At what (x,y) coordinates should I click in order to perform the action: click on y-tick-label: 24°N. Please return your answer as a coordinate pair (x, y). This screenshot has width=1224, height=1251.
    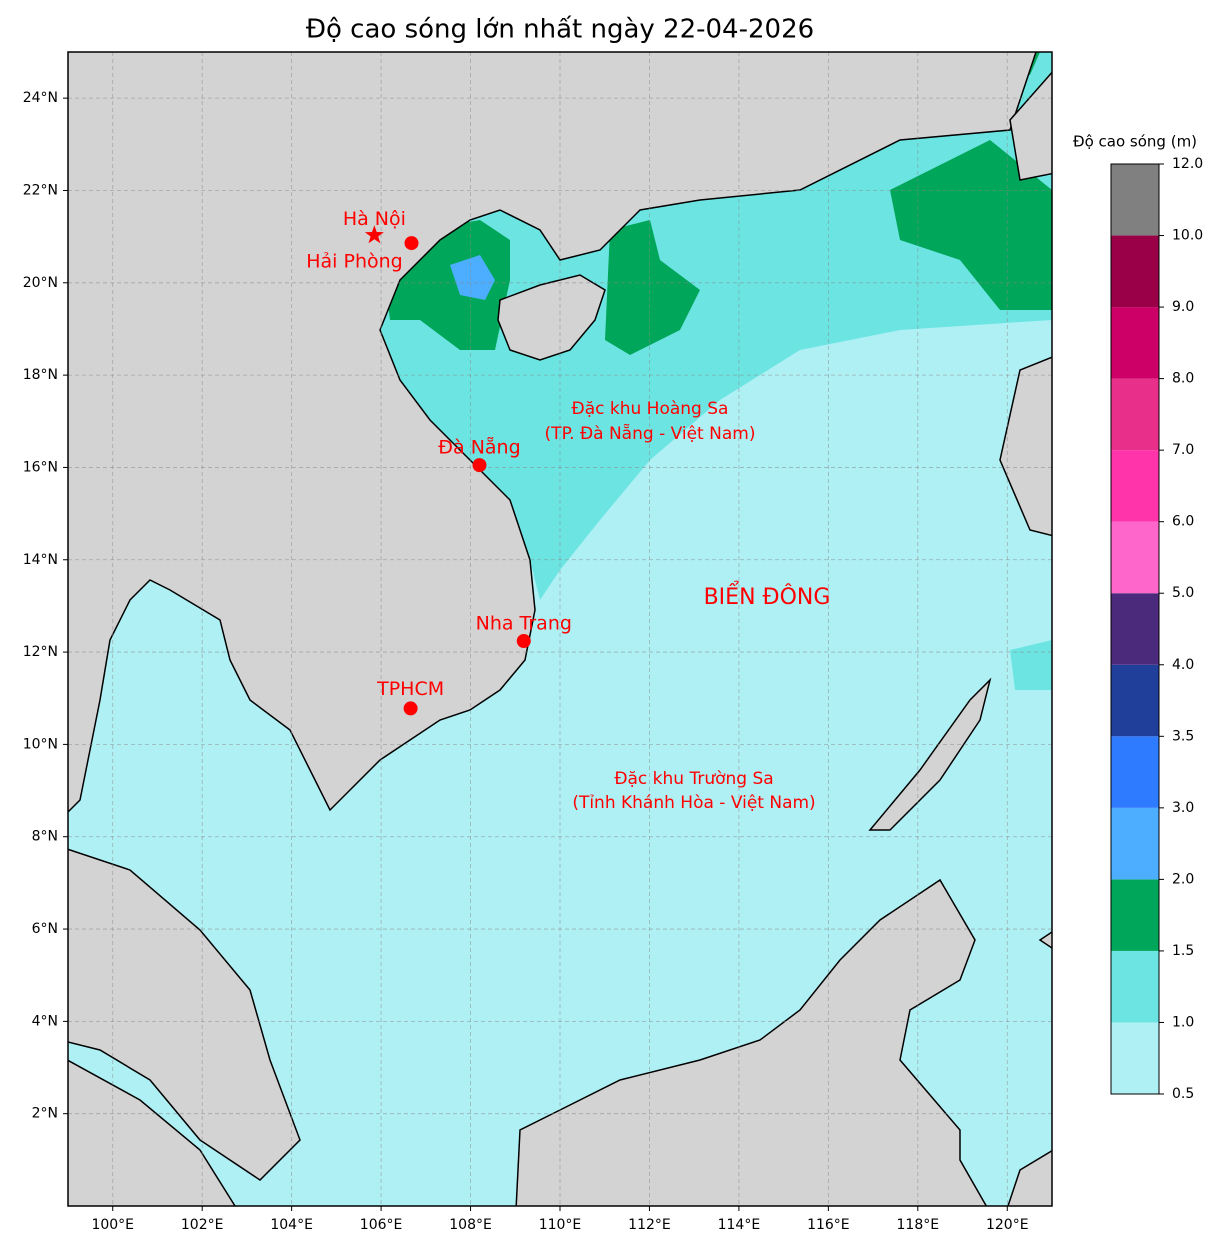
    Looking at the image, I should click on (40, 98).